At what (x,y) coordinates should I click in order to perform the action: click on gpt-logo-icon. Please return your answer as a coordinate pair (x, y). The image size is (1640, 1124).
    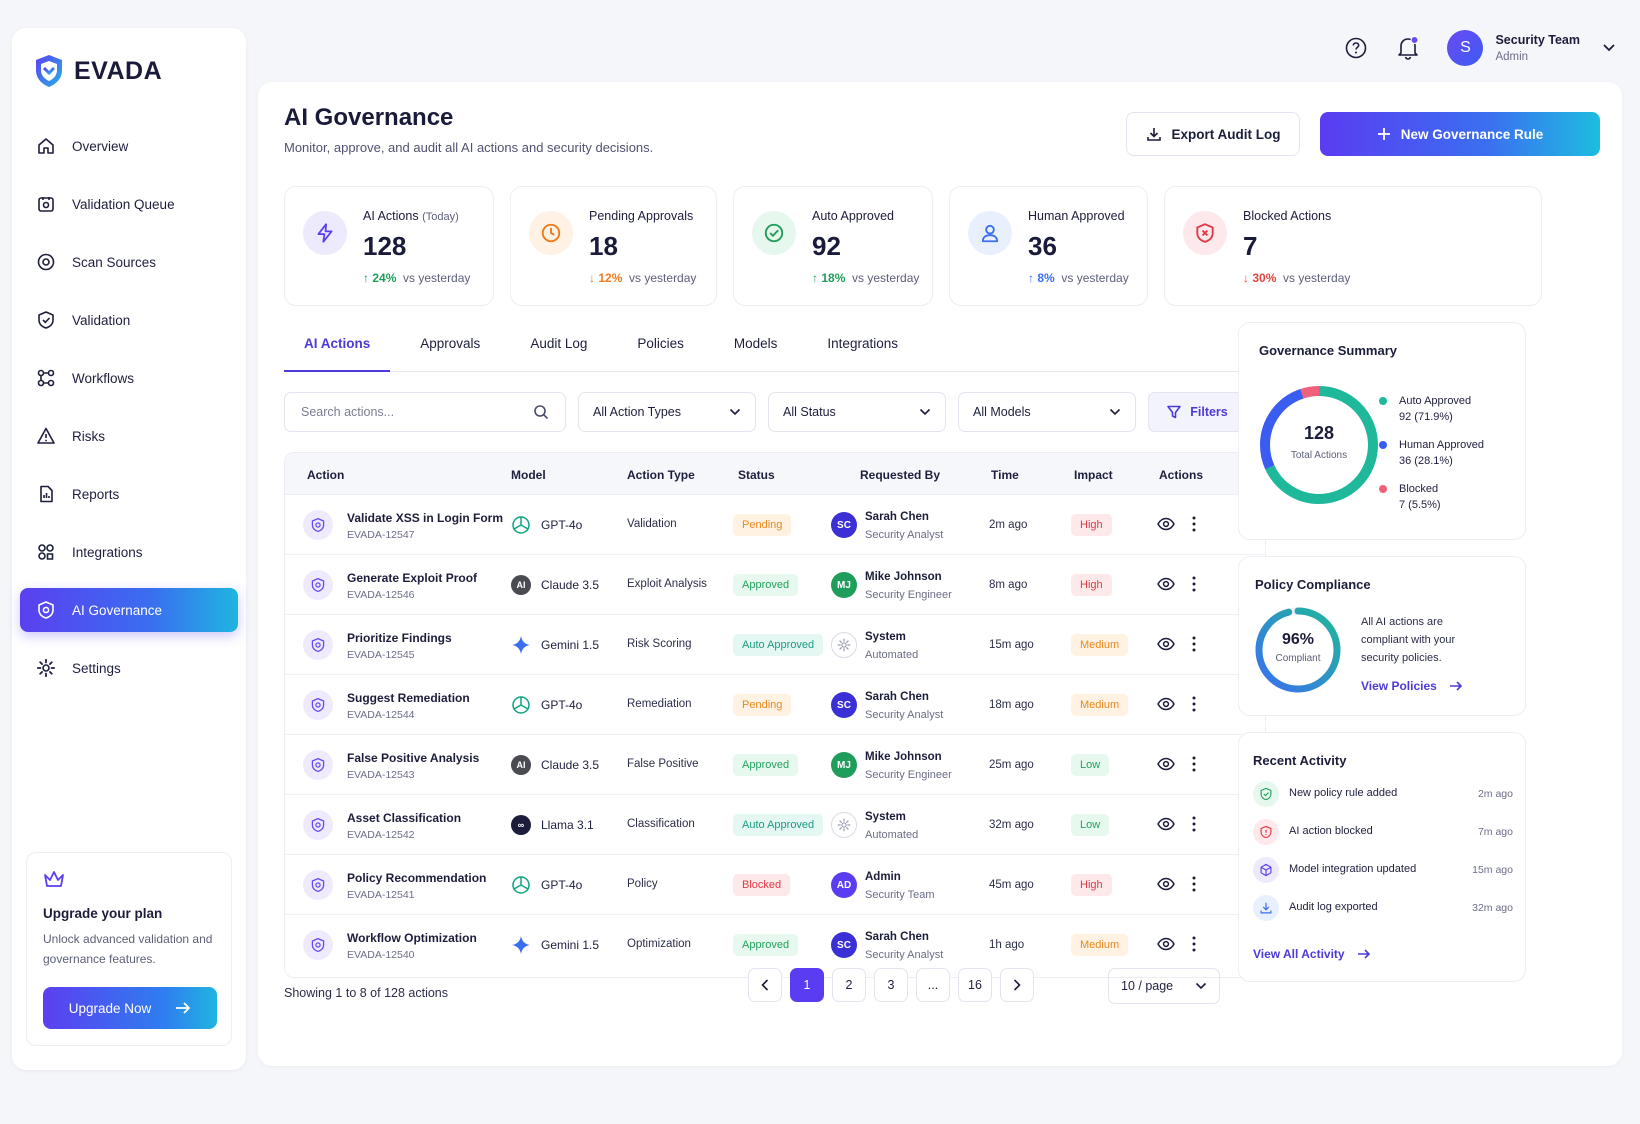
    Looking at the image, I should click on (521, 525).